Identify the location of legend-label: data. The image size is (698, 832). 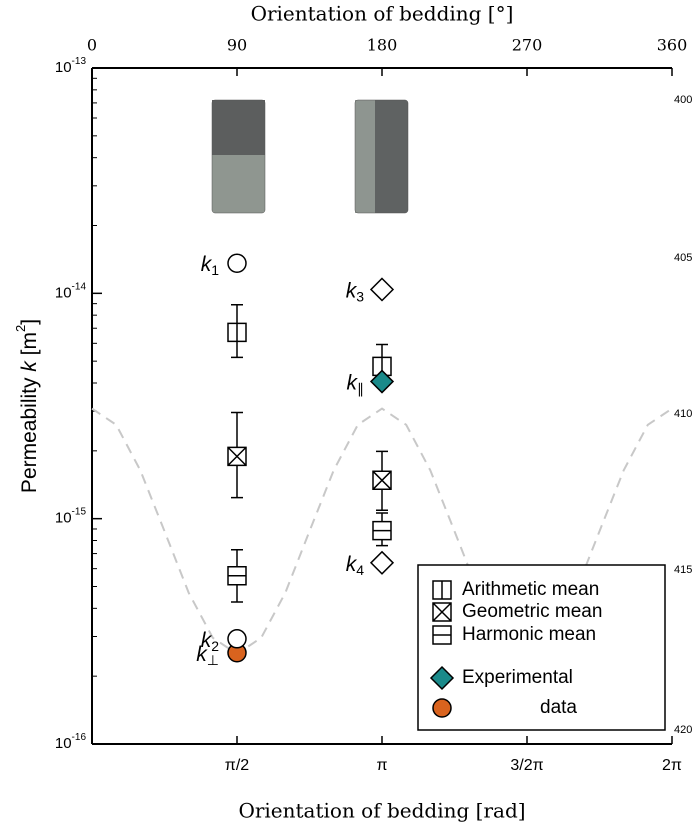
(558, 707).